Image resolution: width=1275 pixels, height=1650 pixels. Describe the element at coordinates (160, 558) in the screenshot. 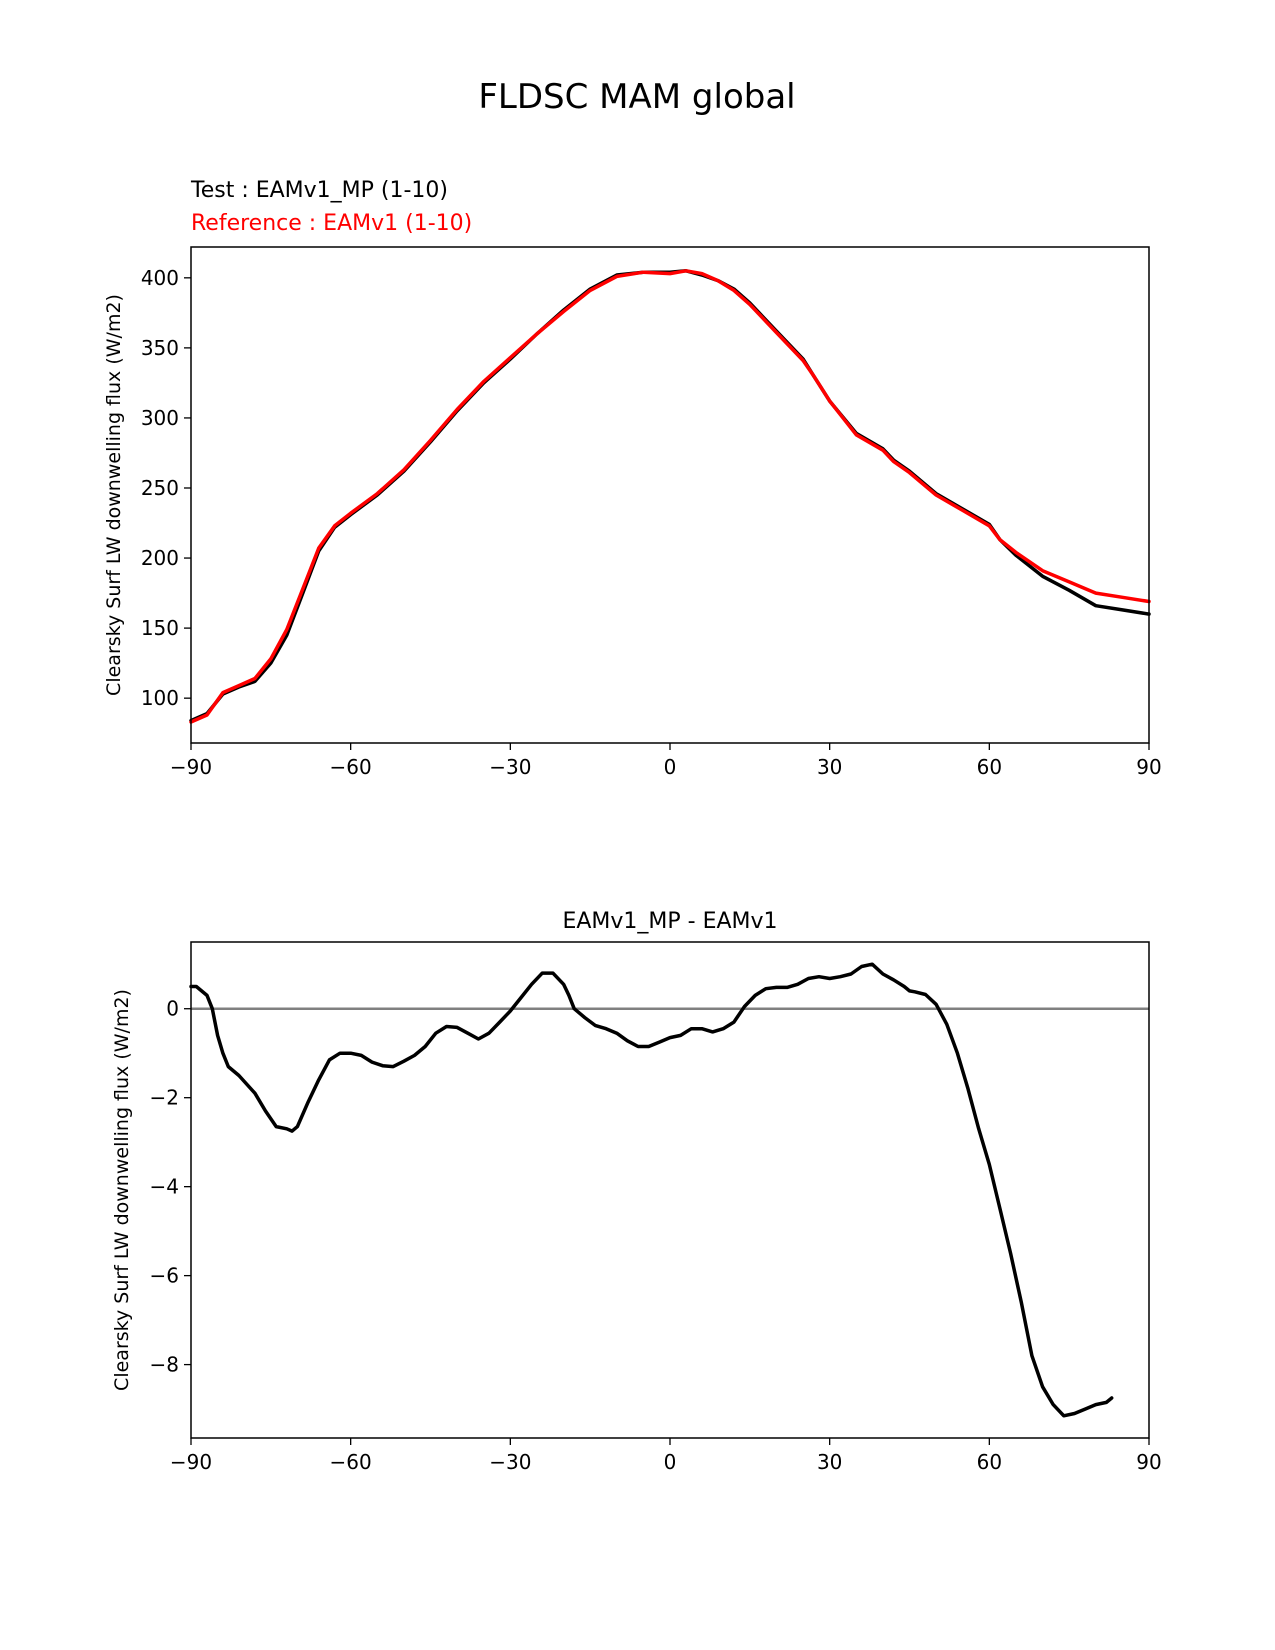

I see `top-y-tick-label: 200` at that location.